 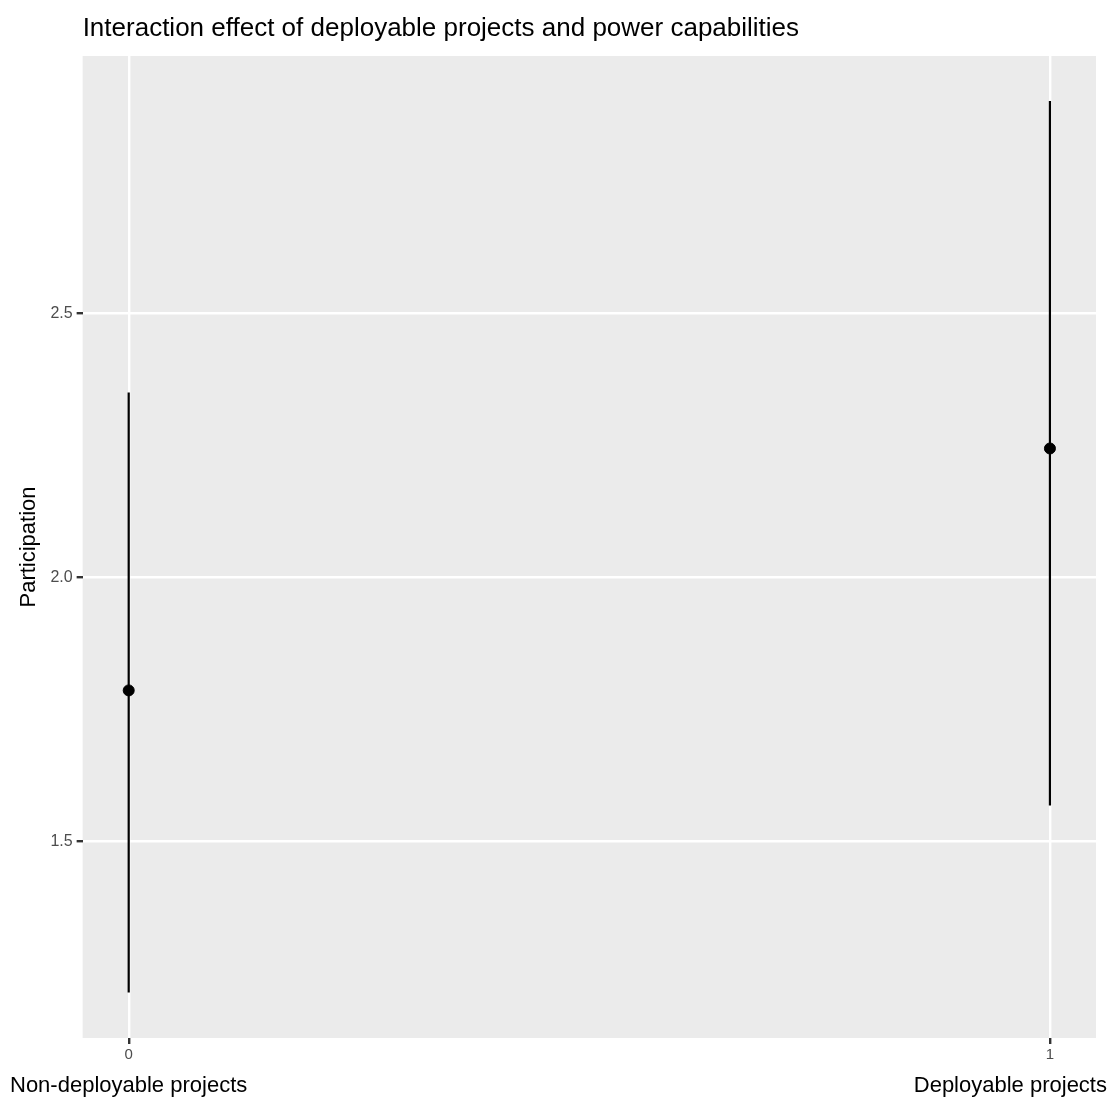 I want to click on x-tick-label: 1, so click(x=1050, y=1054).